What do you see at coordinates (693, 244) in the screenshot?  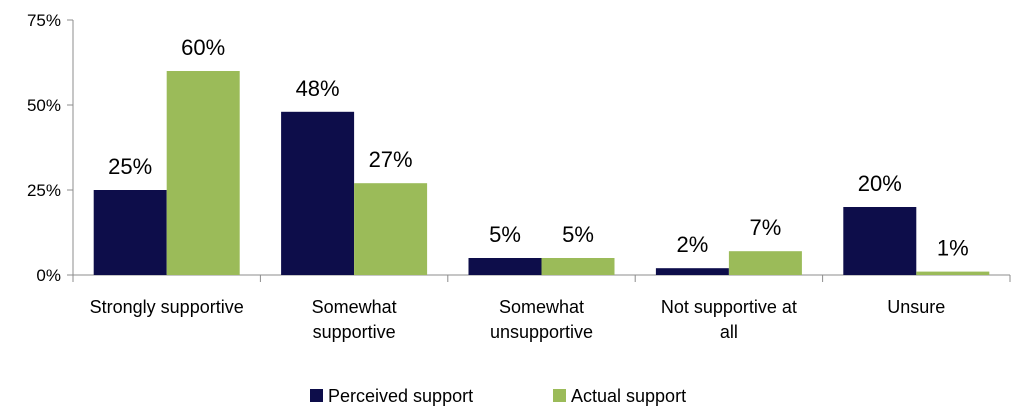 I see `bar-value-label: 2%` at bounding box center [693, 244].